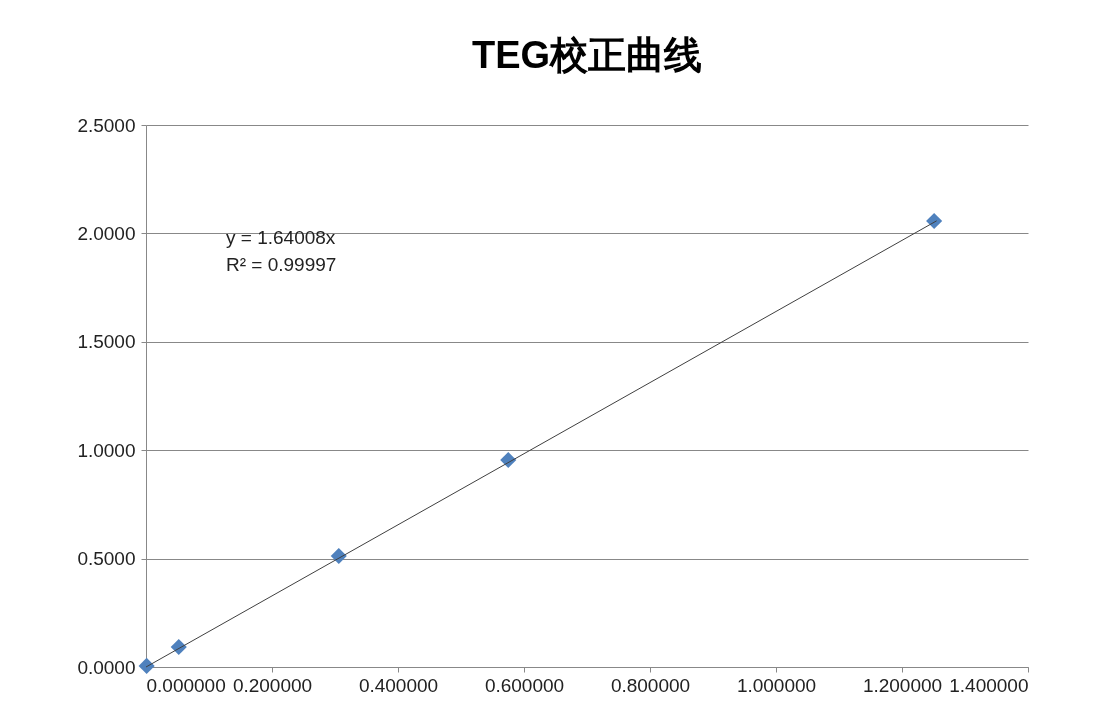 The height and width of the screenshot is (724, 1107). Describe the element at coordinates (106, 450) in the screenshot. I see `y-tick-label: 1.0000` at that location.